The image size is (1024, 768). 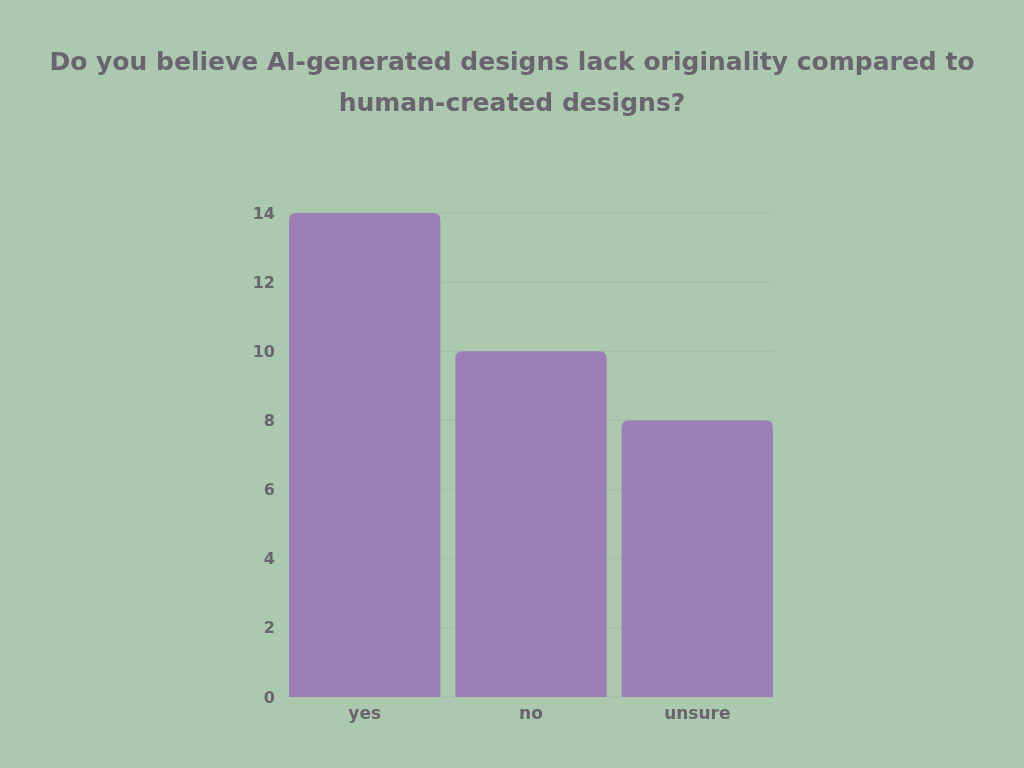 What do you see at coordinates (269, 490) in the screenshot?
I see `y-tick-label: 6` at bounding box center [269, 490].